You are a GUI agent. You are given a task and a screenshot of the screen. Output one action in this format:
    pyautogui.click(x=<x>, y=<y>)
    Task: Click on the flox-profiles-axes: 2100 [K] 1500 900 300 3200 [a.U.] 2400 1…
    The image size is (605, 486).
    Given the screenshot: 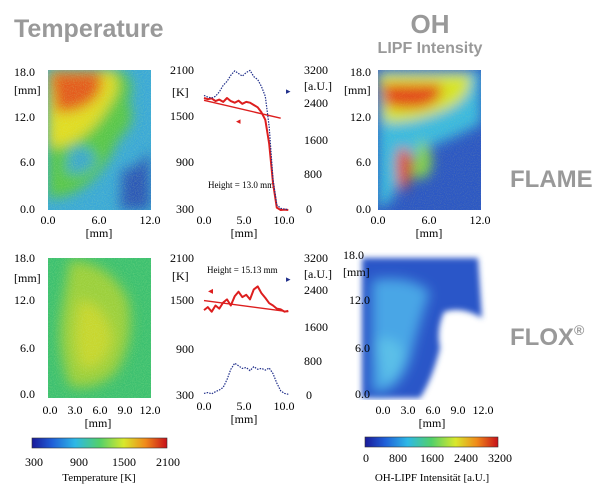 What is the action you would take?
    pyautogui.click(x=251, y=338)
    